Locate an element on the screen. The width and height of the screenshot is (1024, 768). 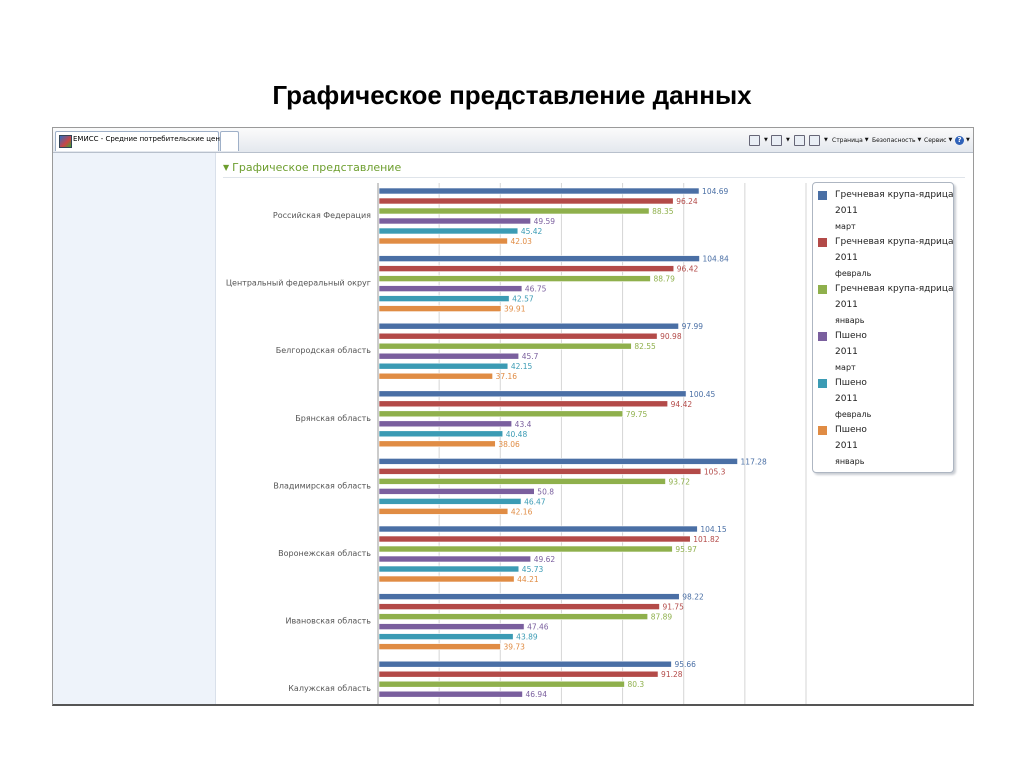
data-label: 42.57 is located at coordinates (523, 299).